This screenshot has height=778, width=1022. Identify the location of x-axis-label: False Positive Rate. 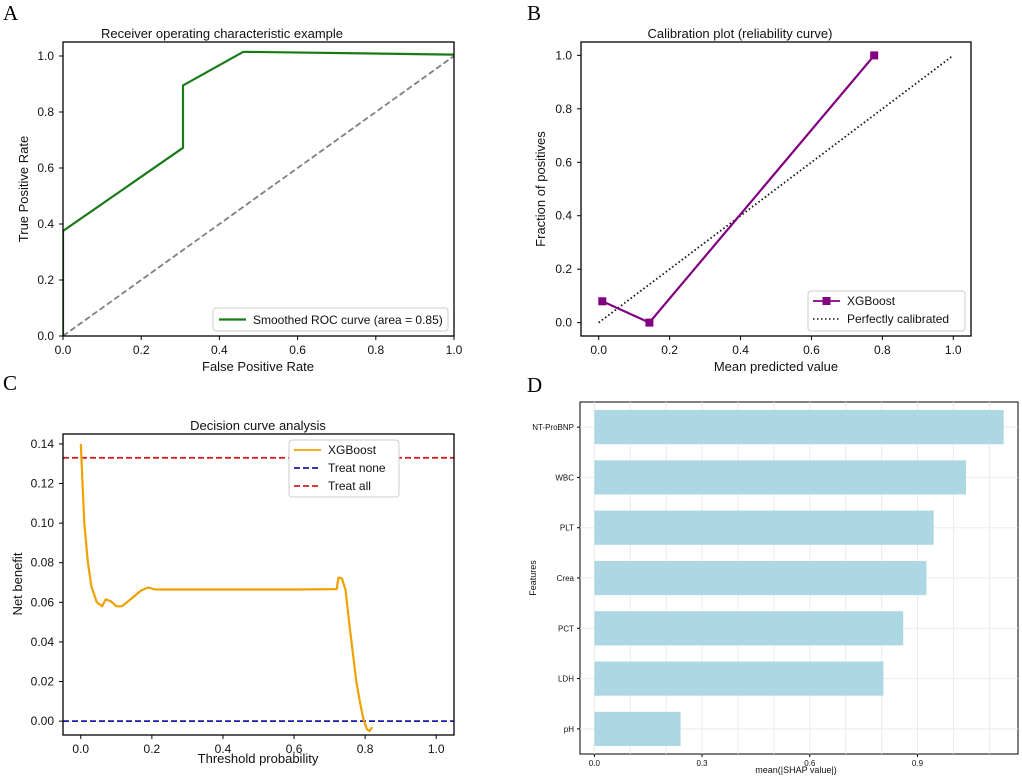
(258, 366).